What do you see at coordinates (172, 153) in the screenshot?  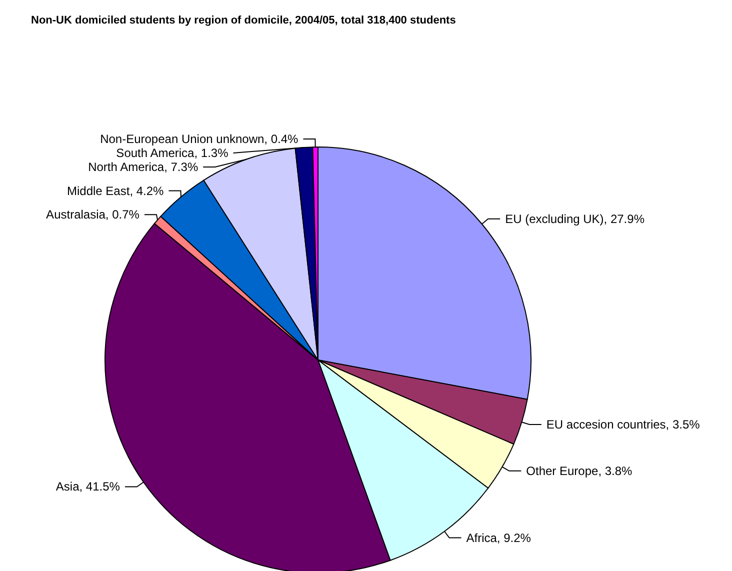 I see `slice-label: South America, 1.3%` at bounding box center [172, 153].